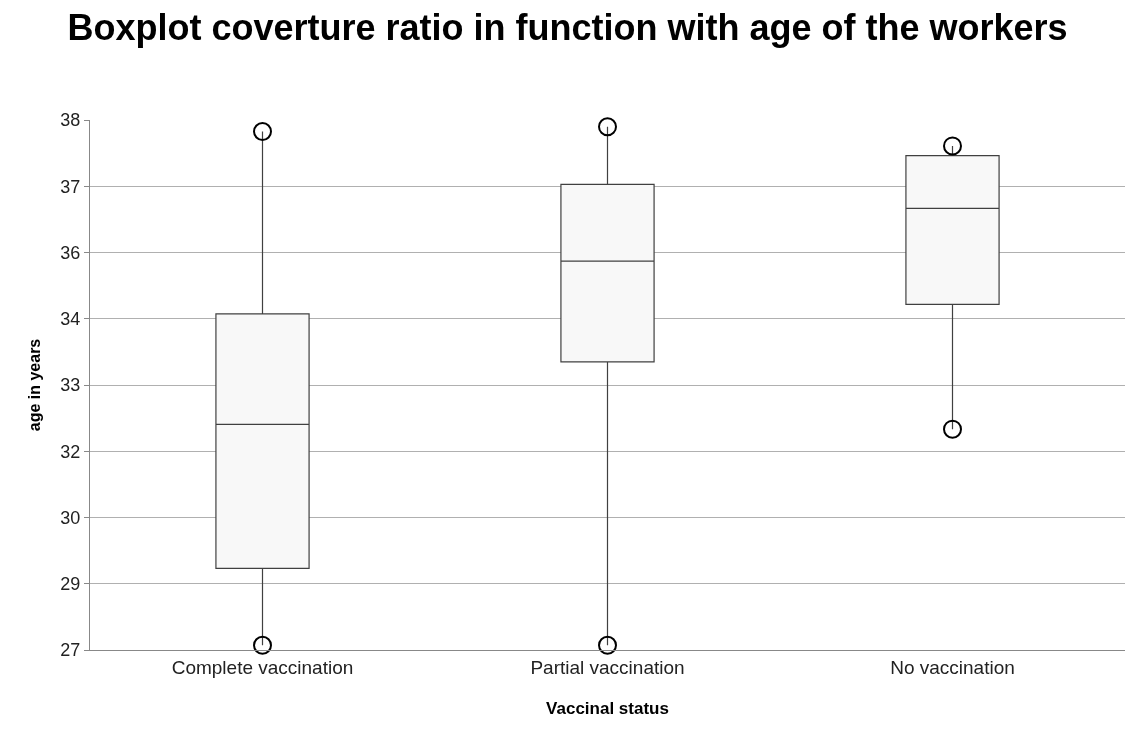 This screenshot has width=1135, height=740. Describe the element at coordinates (70, 319) in the screenshot. I see `y-tick-label: 34` at that location.